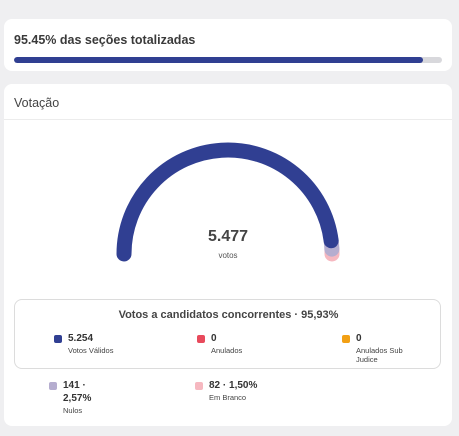 This screenshot has width=459, height=436. I want to click on legend-value: 141 ·, so click(74, 385).